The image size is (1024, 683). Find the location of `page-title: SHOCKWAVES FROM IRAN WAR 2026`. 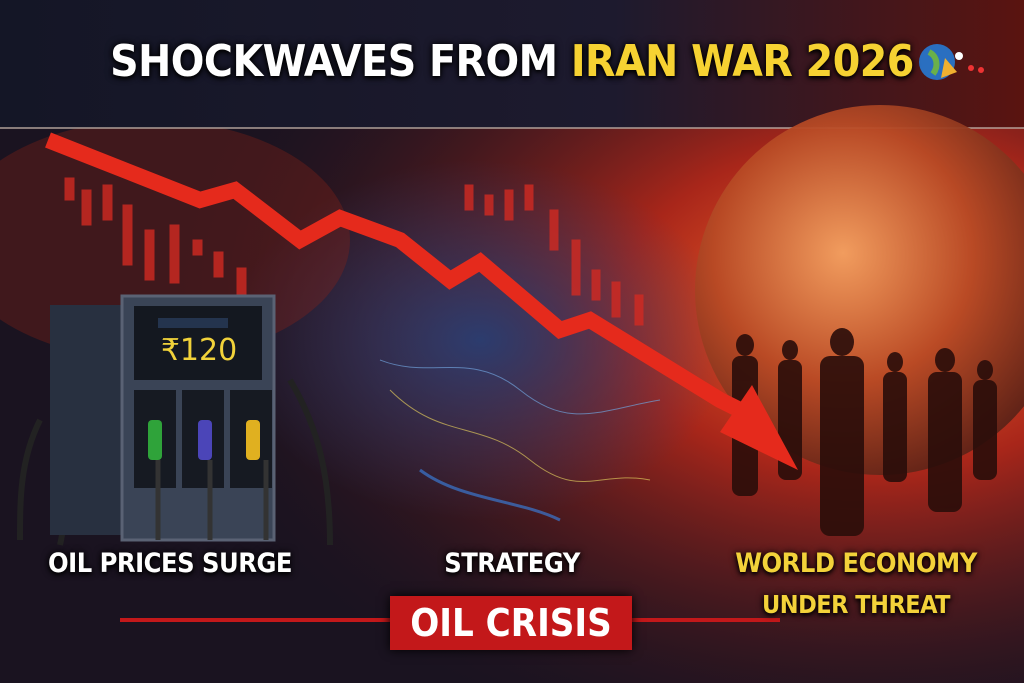

page-title: SHOCKWAVES FROM IRAN WAR 2026 is located at coordinates (512, 61).